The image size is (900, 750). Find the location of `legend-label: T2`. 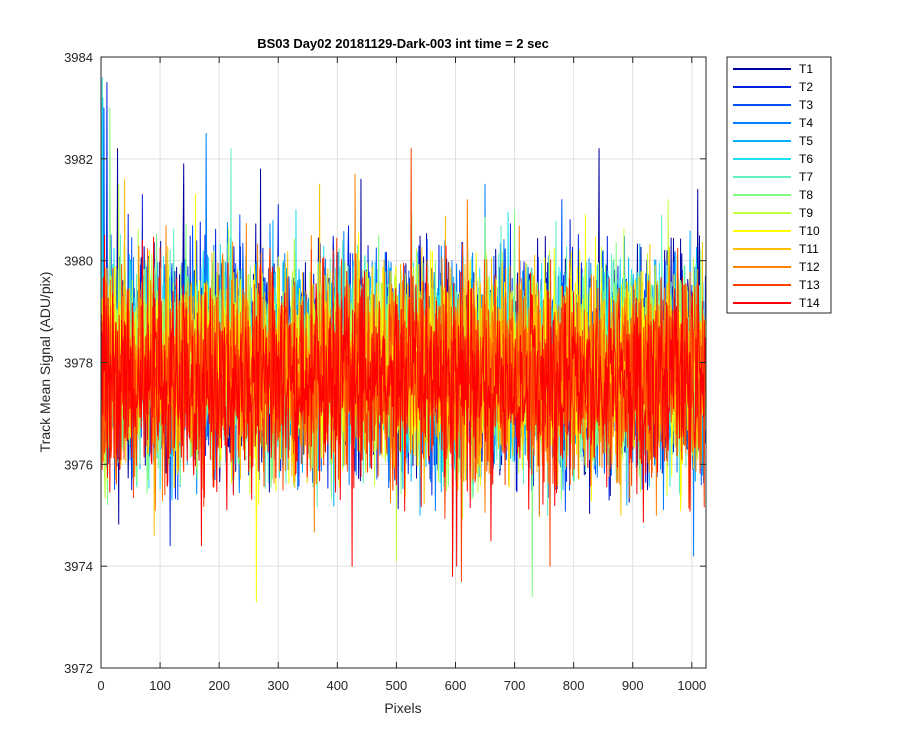

legend-label: T2 is located at coordinates (806, 87).